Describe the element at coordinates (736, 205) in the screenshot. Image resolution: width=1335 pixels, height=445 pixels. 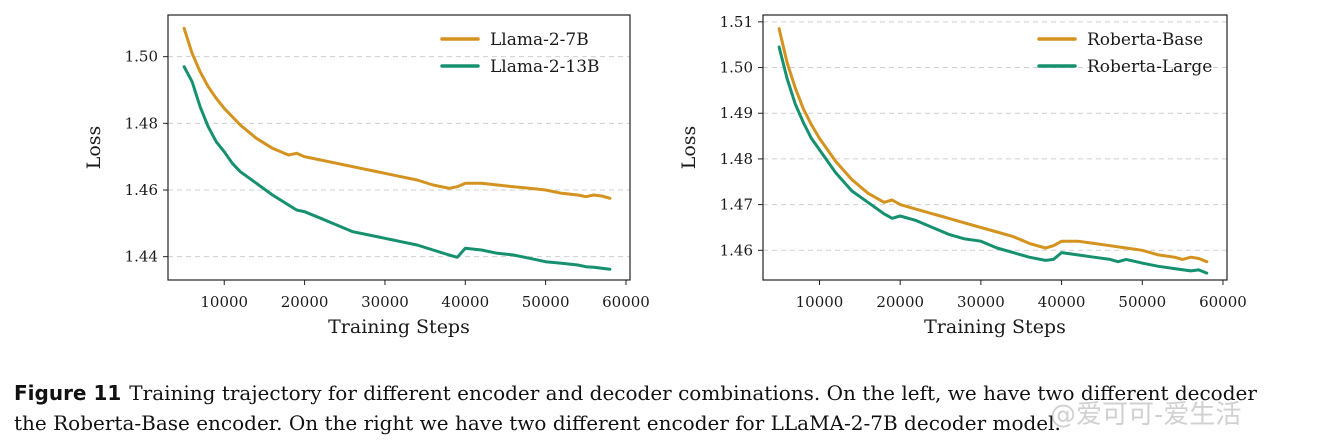
I see `y-tick-label: 1.47` at that location.